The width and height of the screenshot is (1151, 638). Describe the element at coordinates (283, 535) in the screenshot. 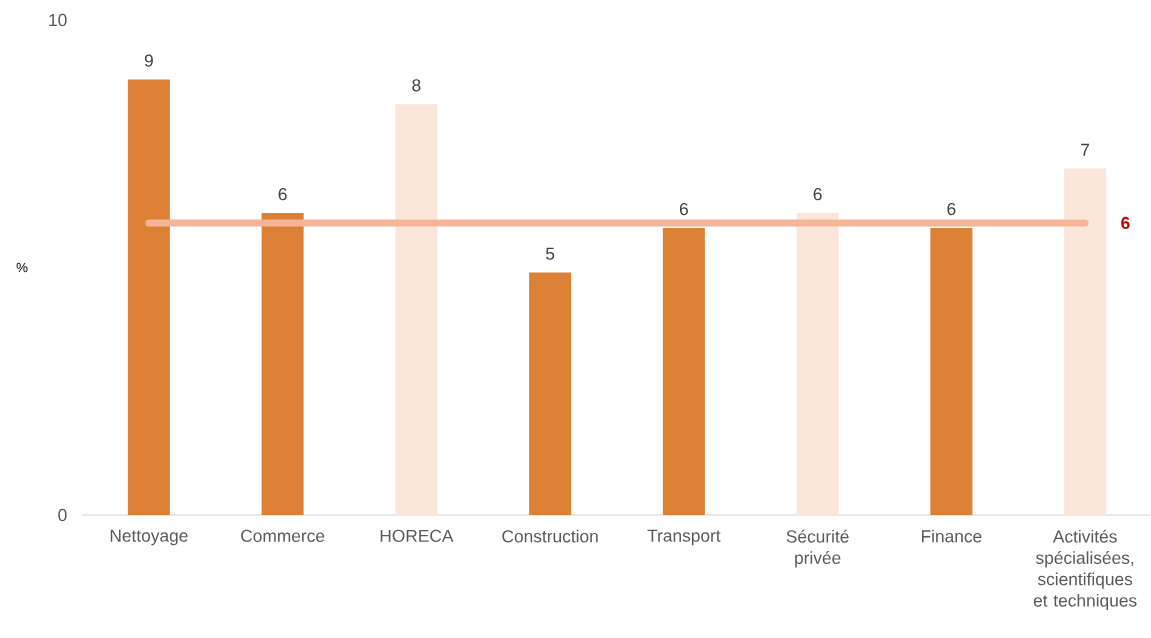

I see `x-tick-label: Commerce` at that location.